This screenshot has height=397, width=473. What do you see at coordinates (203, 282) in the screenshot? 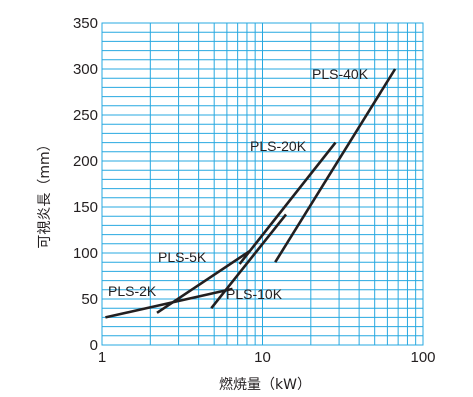
I see `series-line-pls-5k` at bounding box center [203, 282].